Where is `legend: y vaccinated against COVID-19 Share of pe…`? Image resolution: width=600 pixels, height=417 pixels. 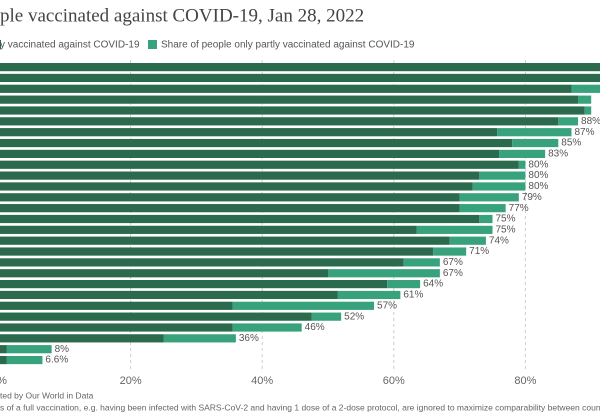
legend: y vaccinated against COVID-19 Share of pe… is located at coordinates (207, 45).